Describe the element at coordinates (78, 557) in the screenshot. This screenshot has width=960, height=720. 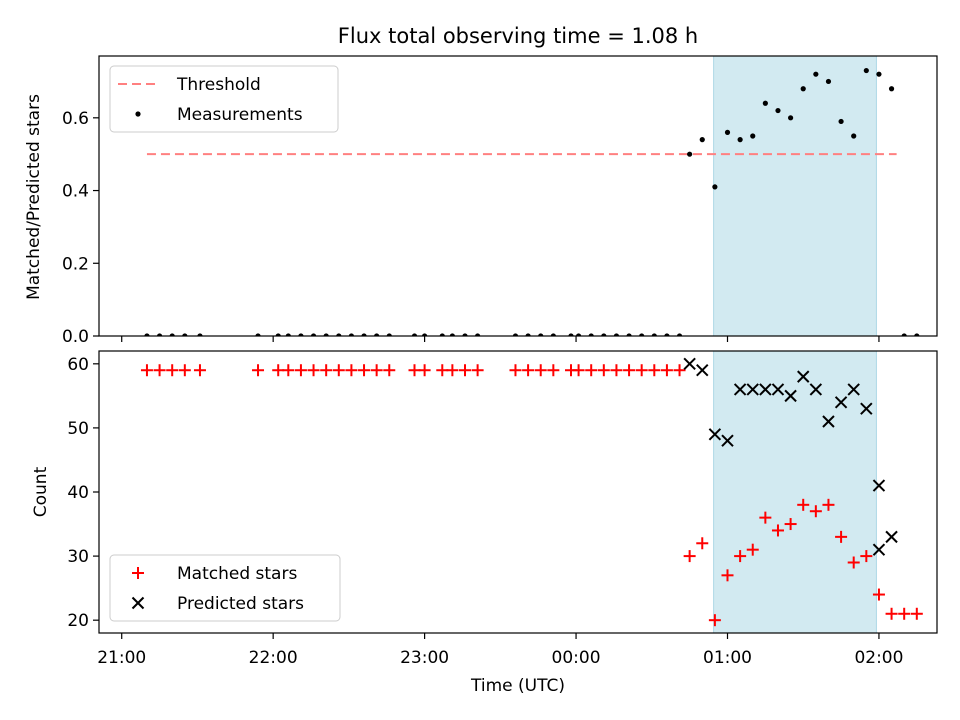
I see `y-tick-label: 30` at that location.